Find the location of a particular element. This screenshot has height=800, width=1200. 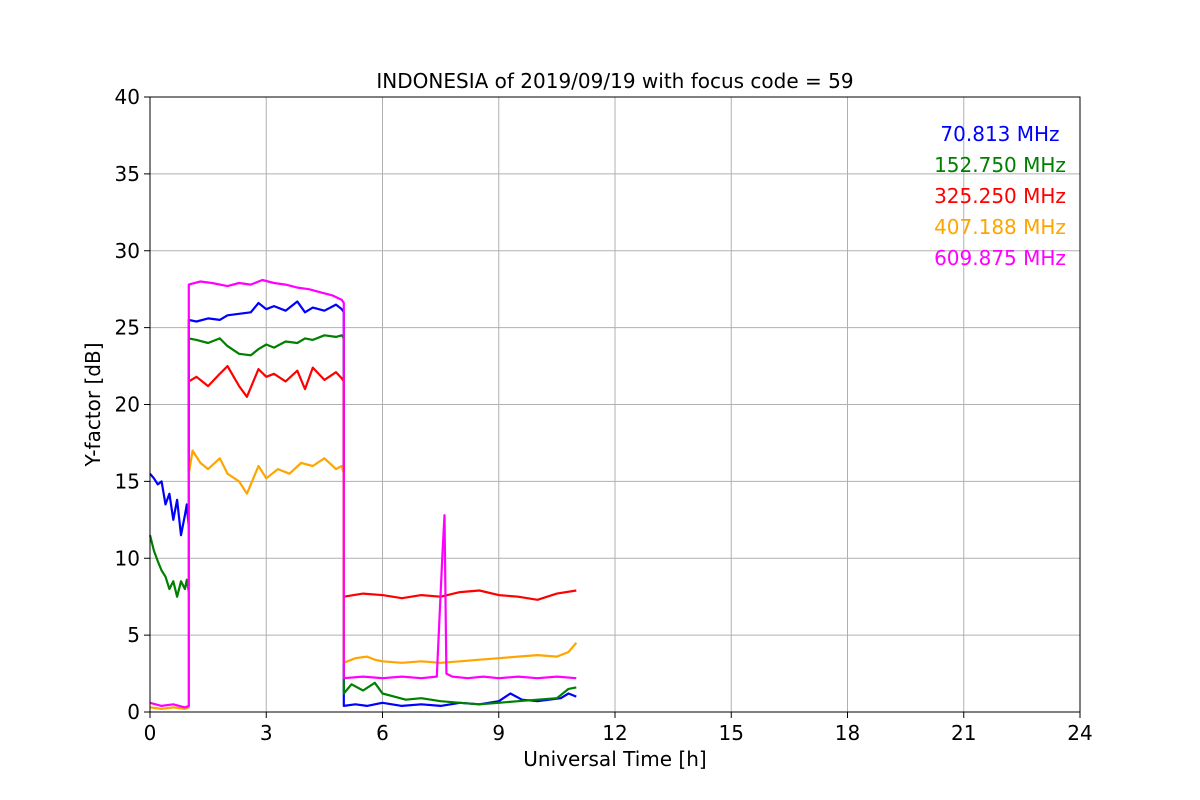

y-tick-label: 10 is located at coordinates (127, 558).